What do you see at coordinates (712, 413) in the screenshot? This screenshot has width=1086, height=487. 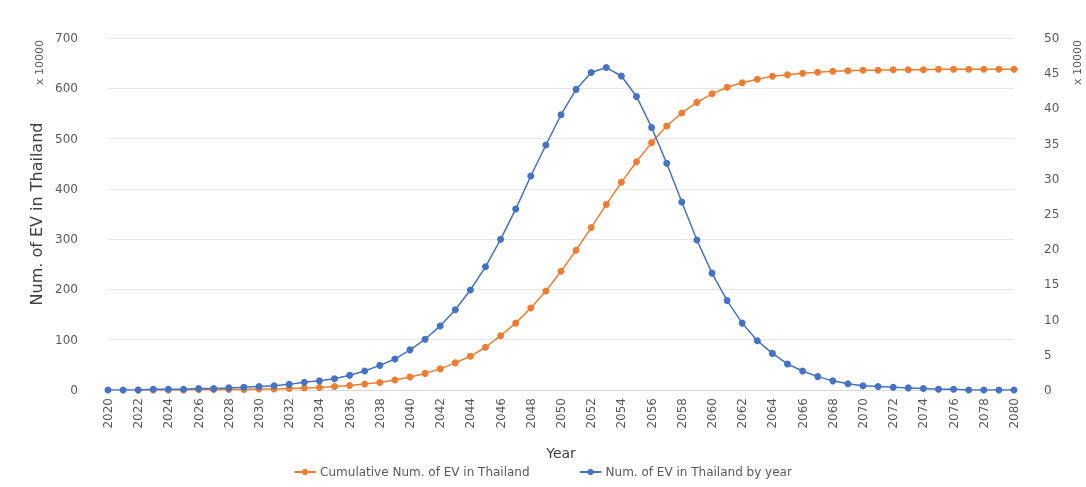 I see `x-tick-label: 2060` at bounding box center [712, 413].